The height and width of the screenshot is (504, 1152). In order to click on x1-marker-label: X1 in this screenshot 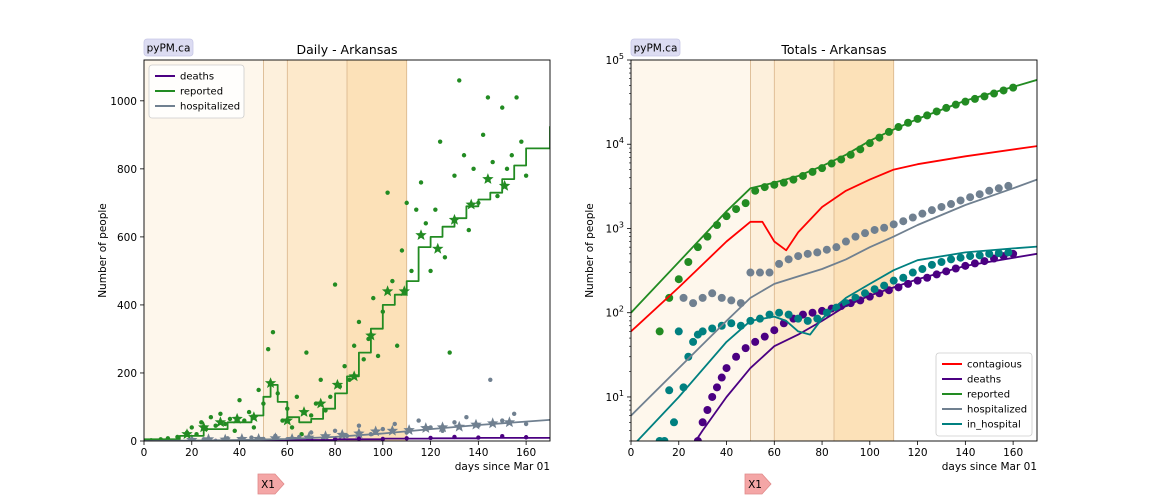, I will do `click(755, 485)`.